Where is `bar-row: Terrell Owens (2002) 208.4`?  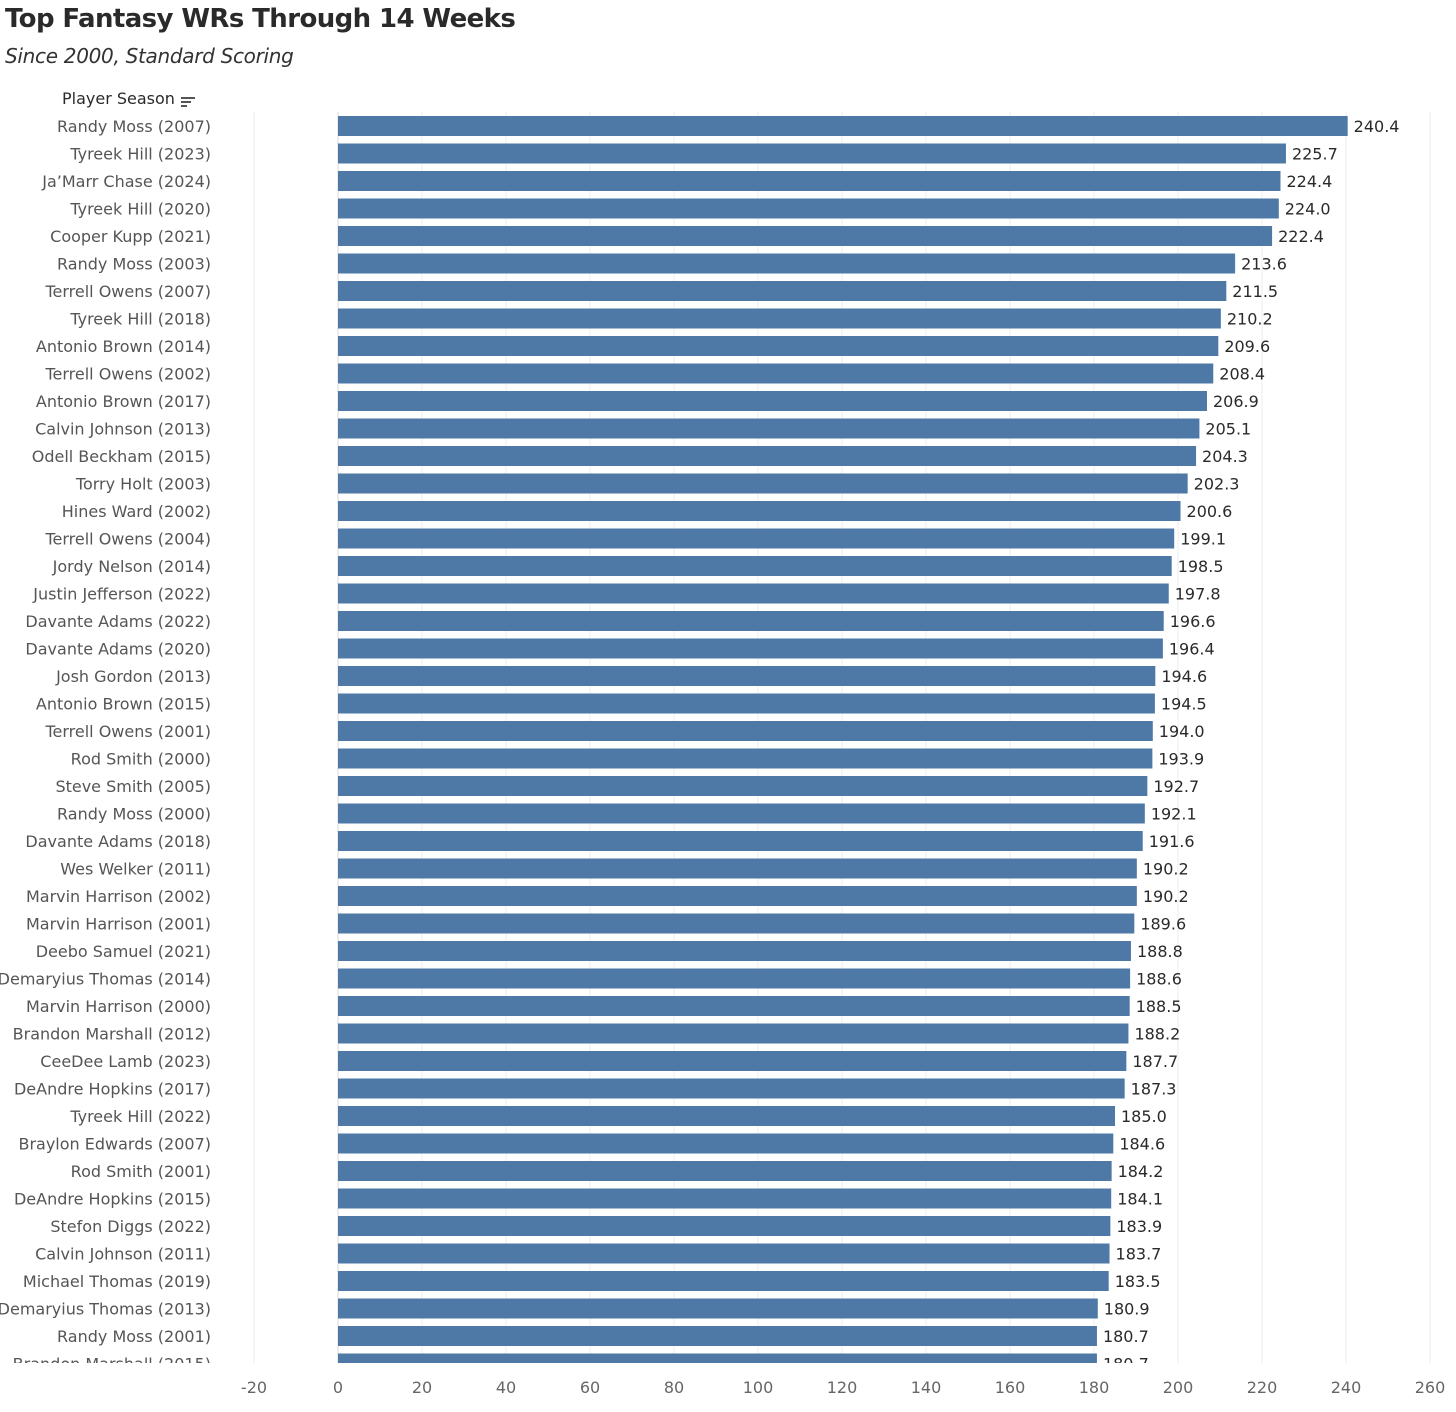 bar-row: Terrell Owens (2002) 208.4 is located at coordinates (654, 373).